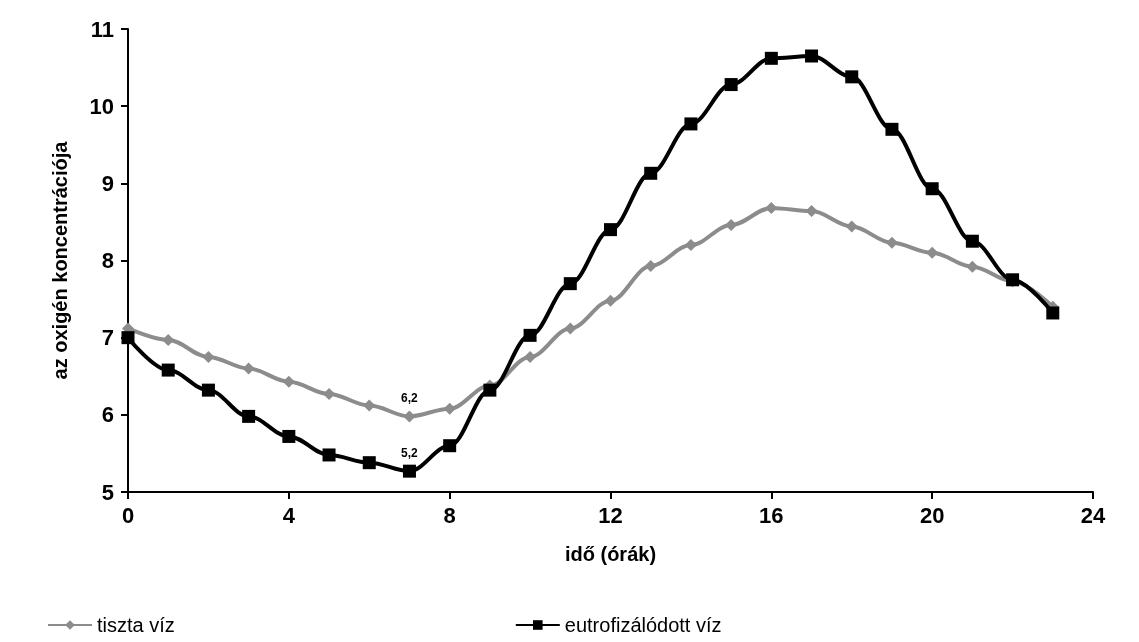  What do you see at coordinates (107, 492) in the screenshot?
I see `y-tick-label: 5` at bounding box center [107, 492].